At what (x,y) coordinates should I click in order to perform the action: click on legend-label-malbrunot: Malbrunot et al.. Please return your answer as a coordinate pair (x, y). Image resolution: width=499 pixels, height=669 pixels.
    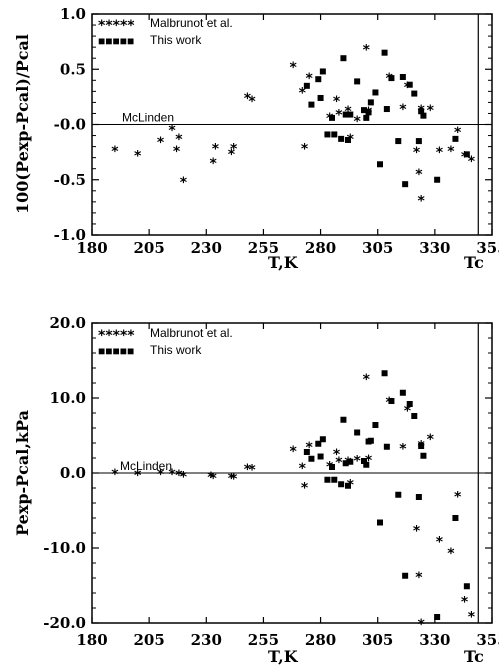
    Looking at the image, I should click on (191, 333).